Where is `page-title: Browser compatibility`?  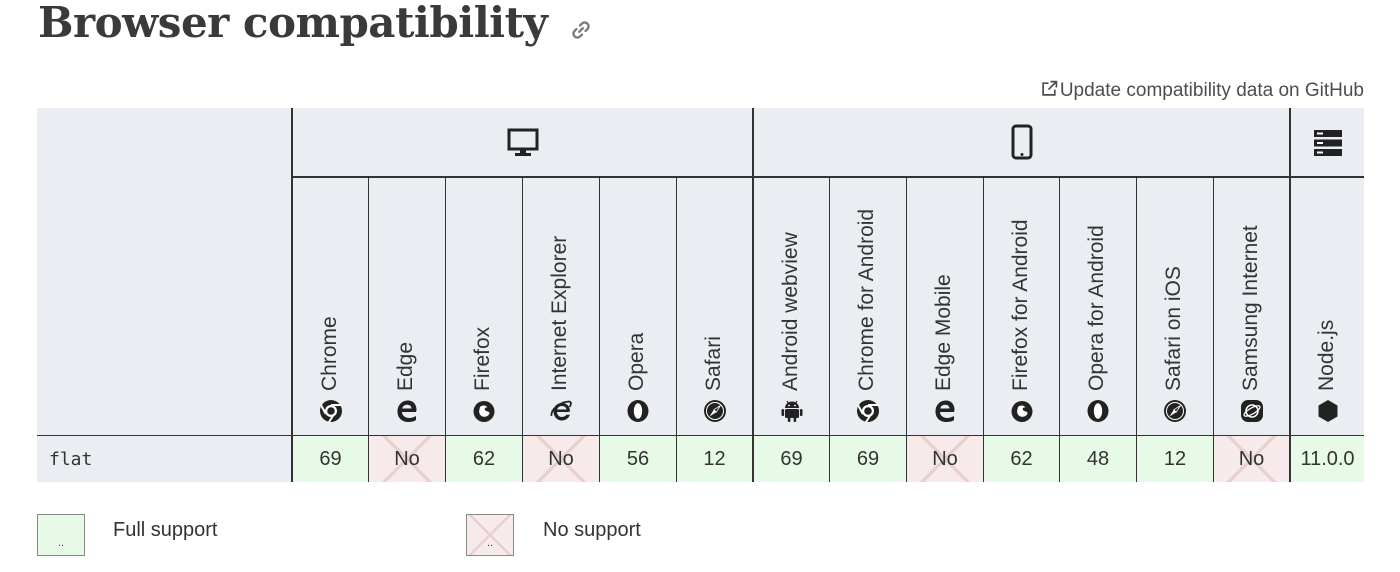
page-title: Browser compatibility is located at coordinates (315, 25).